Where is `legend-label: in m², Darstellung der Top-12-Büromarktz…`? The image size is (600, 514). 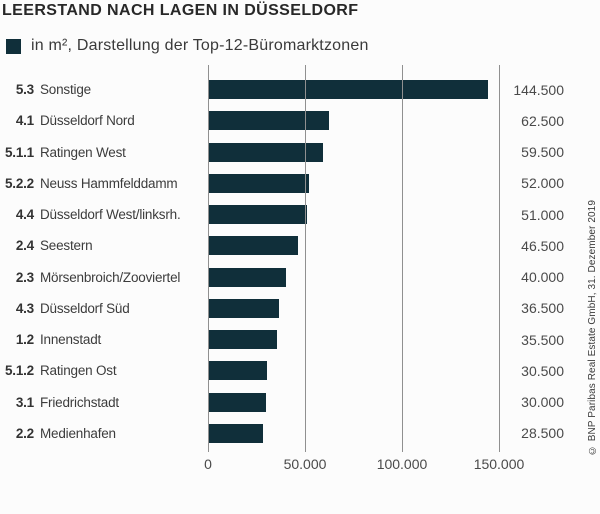
legend-label: in m², Darstellung der Top-12-Büromarktz… is located at coordinates (200, 45).